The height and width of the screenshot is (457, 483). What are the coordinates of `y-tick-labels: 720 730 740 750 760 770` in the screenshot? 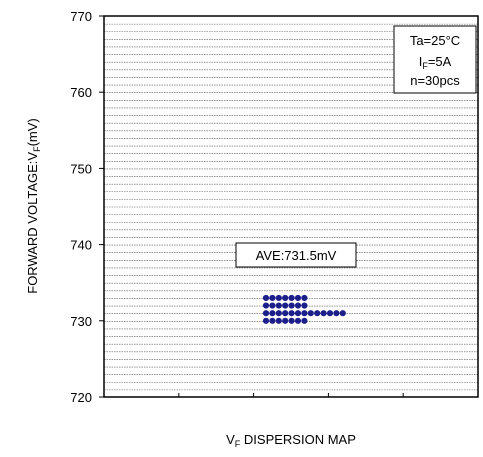 It's located at (87, 207).